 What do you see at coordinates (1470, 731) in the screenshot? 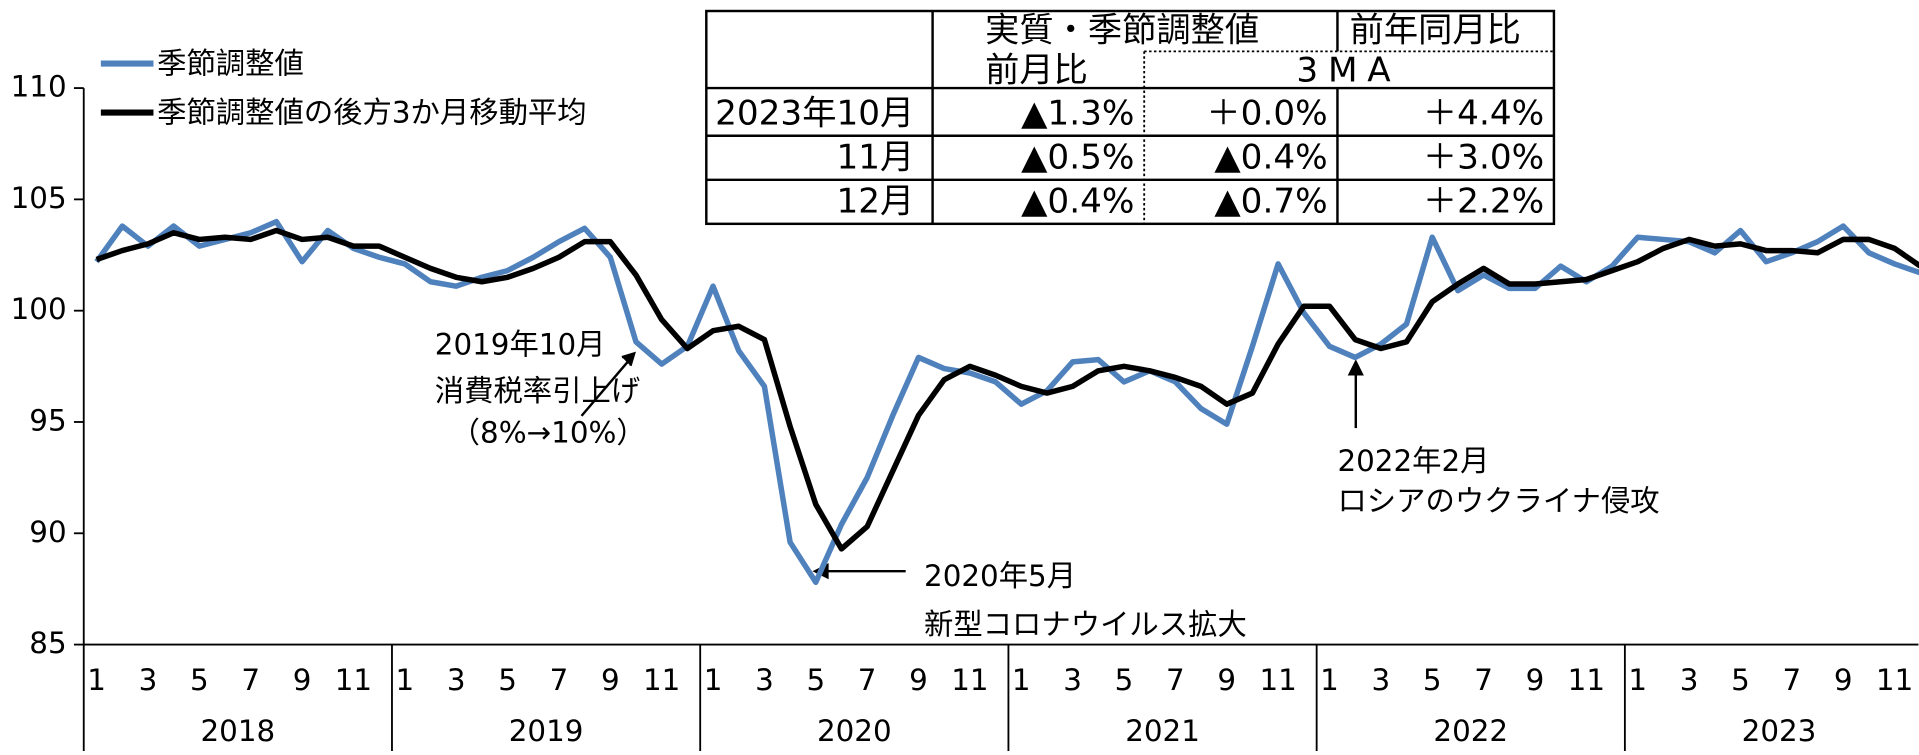
I see `year-label: 2022` at bounding box center [1470, 731].